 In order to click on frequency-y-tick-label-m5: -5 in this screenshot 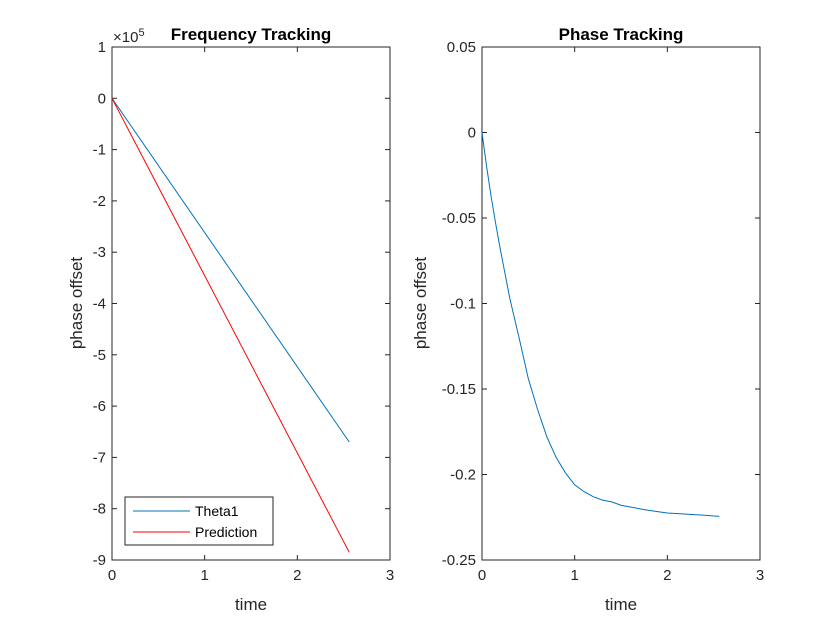, I will do `click(99, 355)`.